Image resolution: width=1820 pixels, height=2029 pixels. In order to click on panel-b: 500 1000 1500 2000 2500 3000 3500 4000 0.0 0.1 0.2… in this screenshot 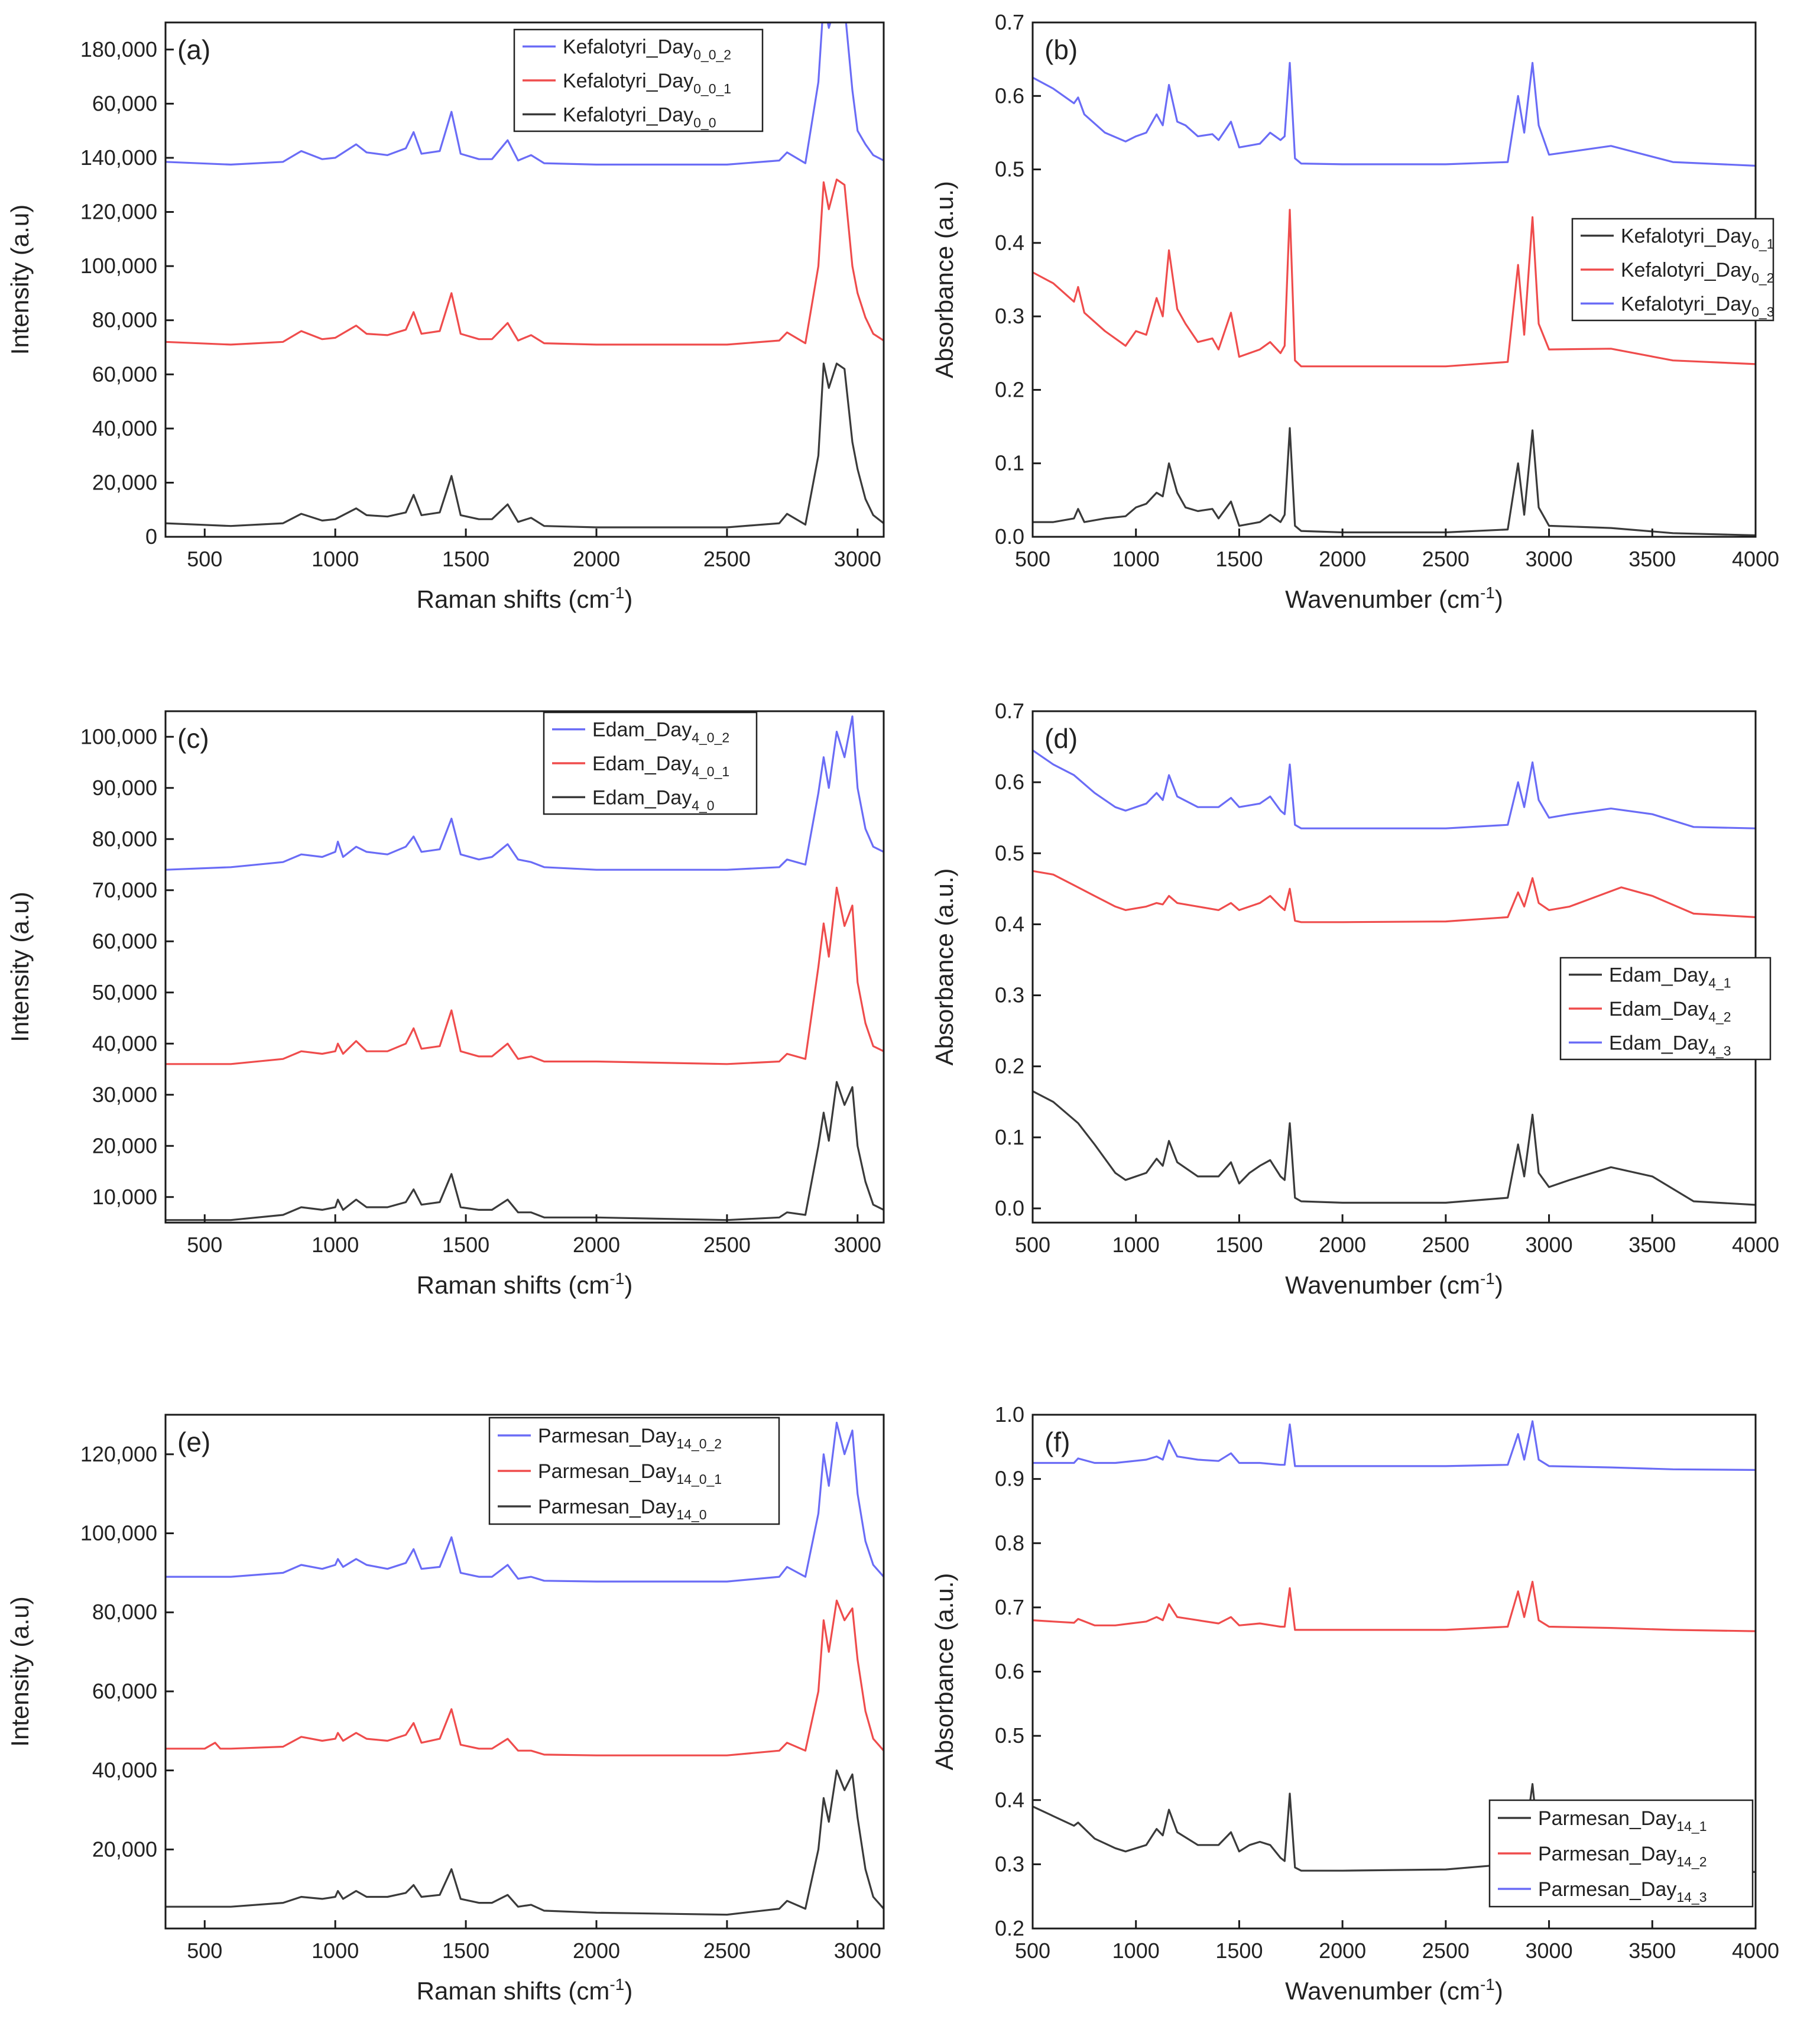, I will do `click(1355, 311)`.